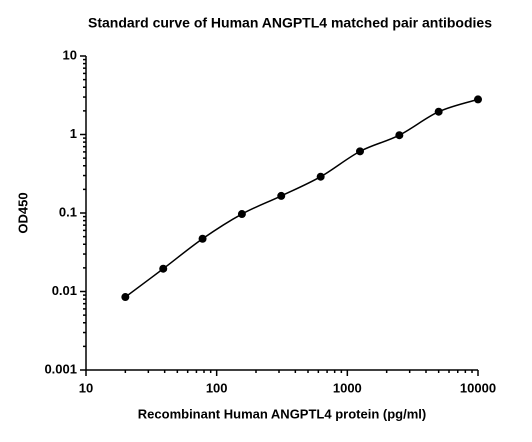  Describe the element at coordinates (217, 387) in the screenshot. I see `x-tick-label: 100` at that location.